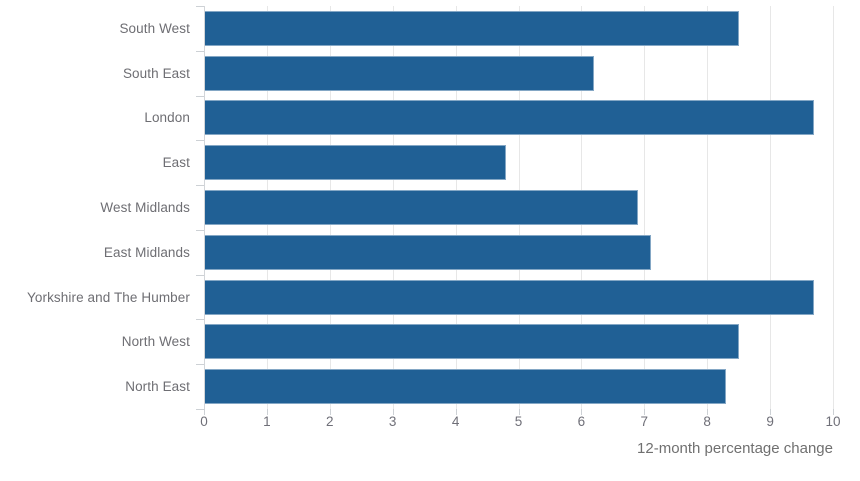 Image resolution: width=860 pixels, height=481 pixels. What do you see at coordinates (392, 421) in the screenshot?
I see `x-axis-label-3: 3` at bounding box center [392, 421].